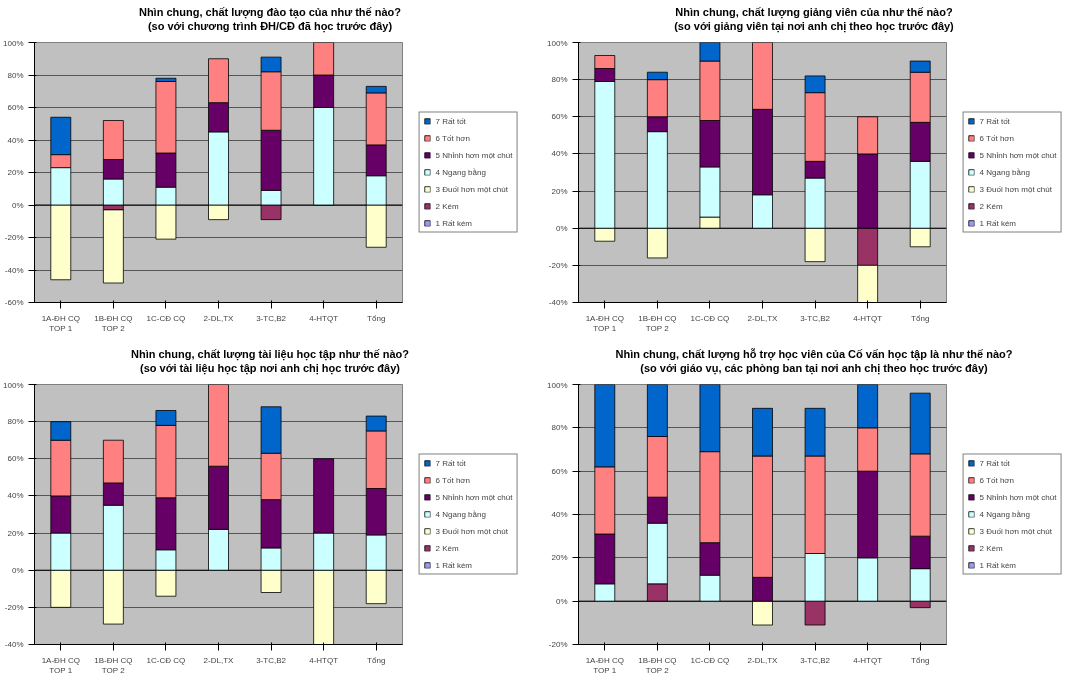 The width and height of the screenshot is (1068, 687). I want to click on chart-subtitle: (so với giảng viên tại nơi anh chị theo học trước đây), so click(814, 26).